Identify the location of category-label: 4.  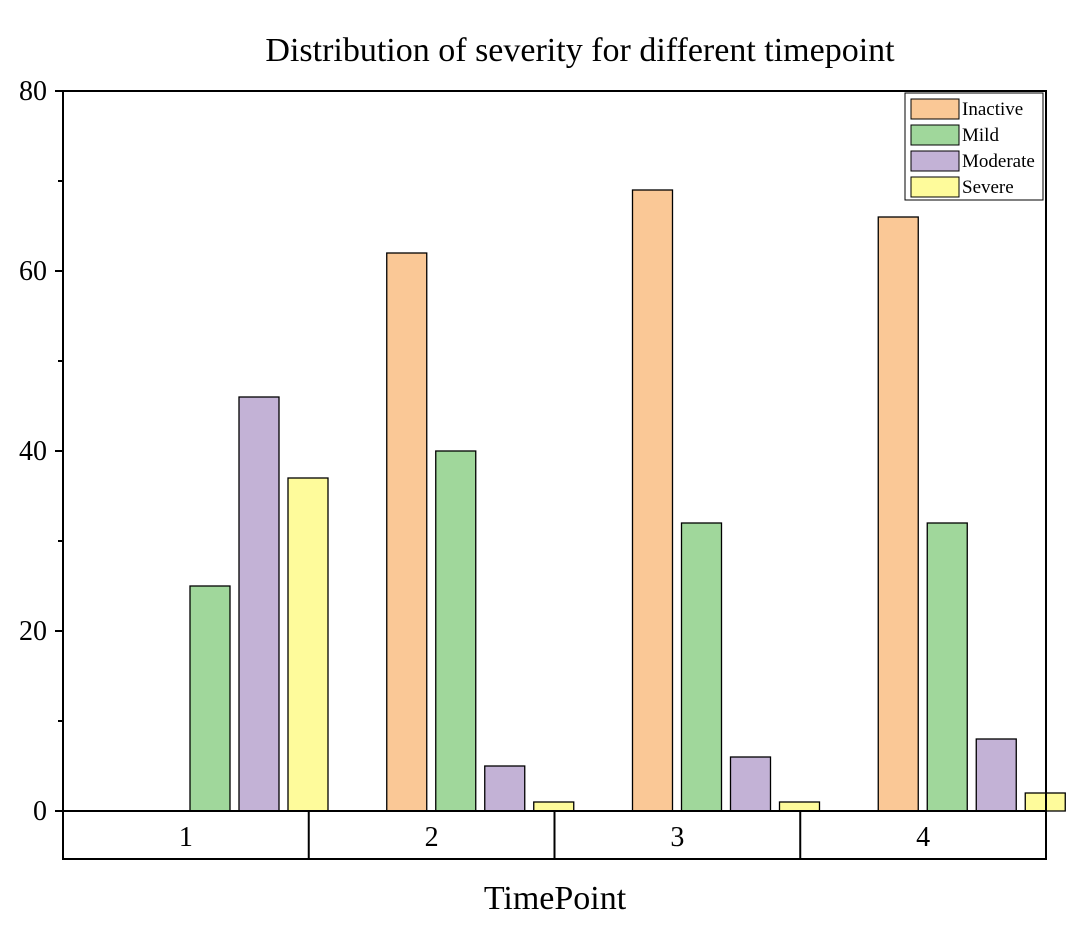
(923, 837).